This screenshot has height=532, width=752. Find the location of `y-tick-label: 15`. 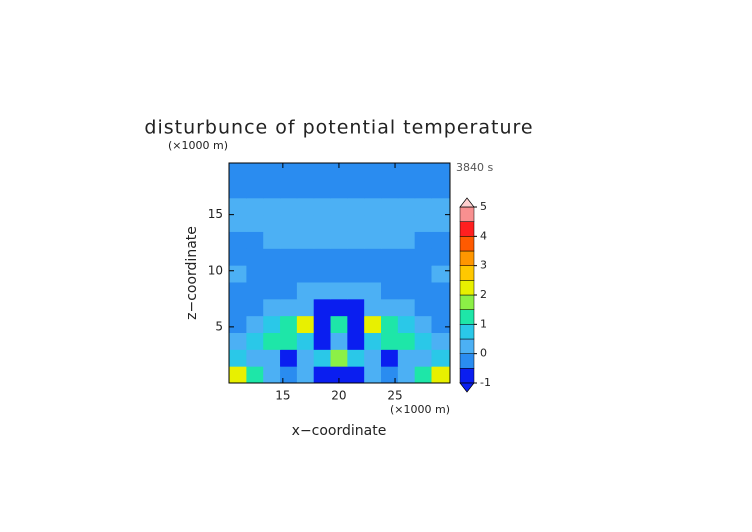

y-tick-label: 15 is located at coordinates (215, 214).